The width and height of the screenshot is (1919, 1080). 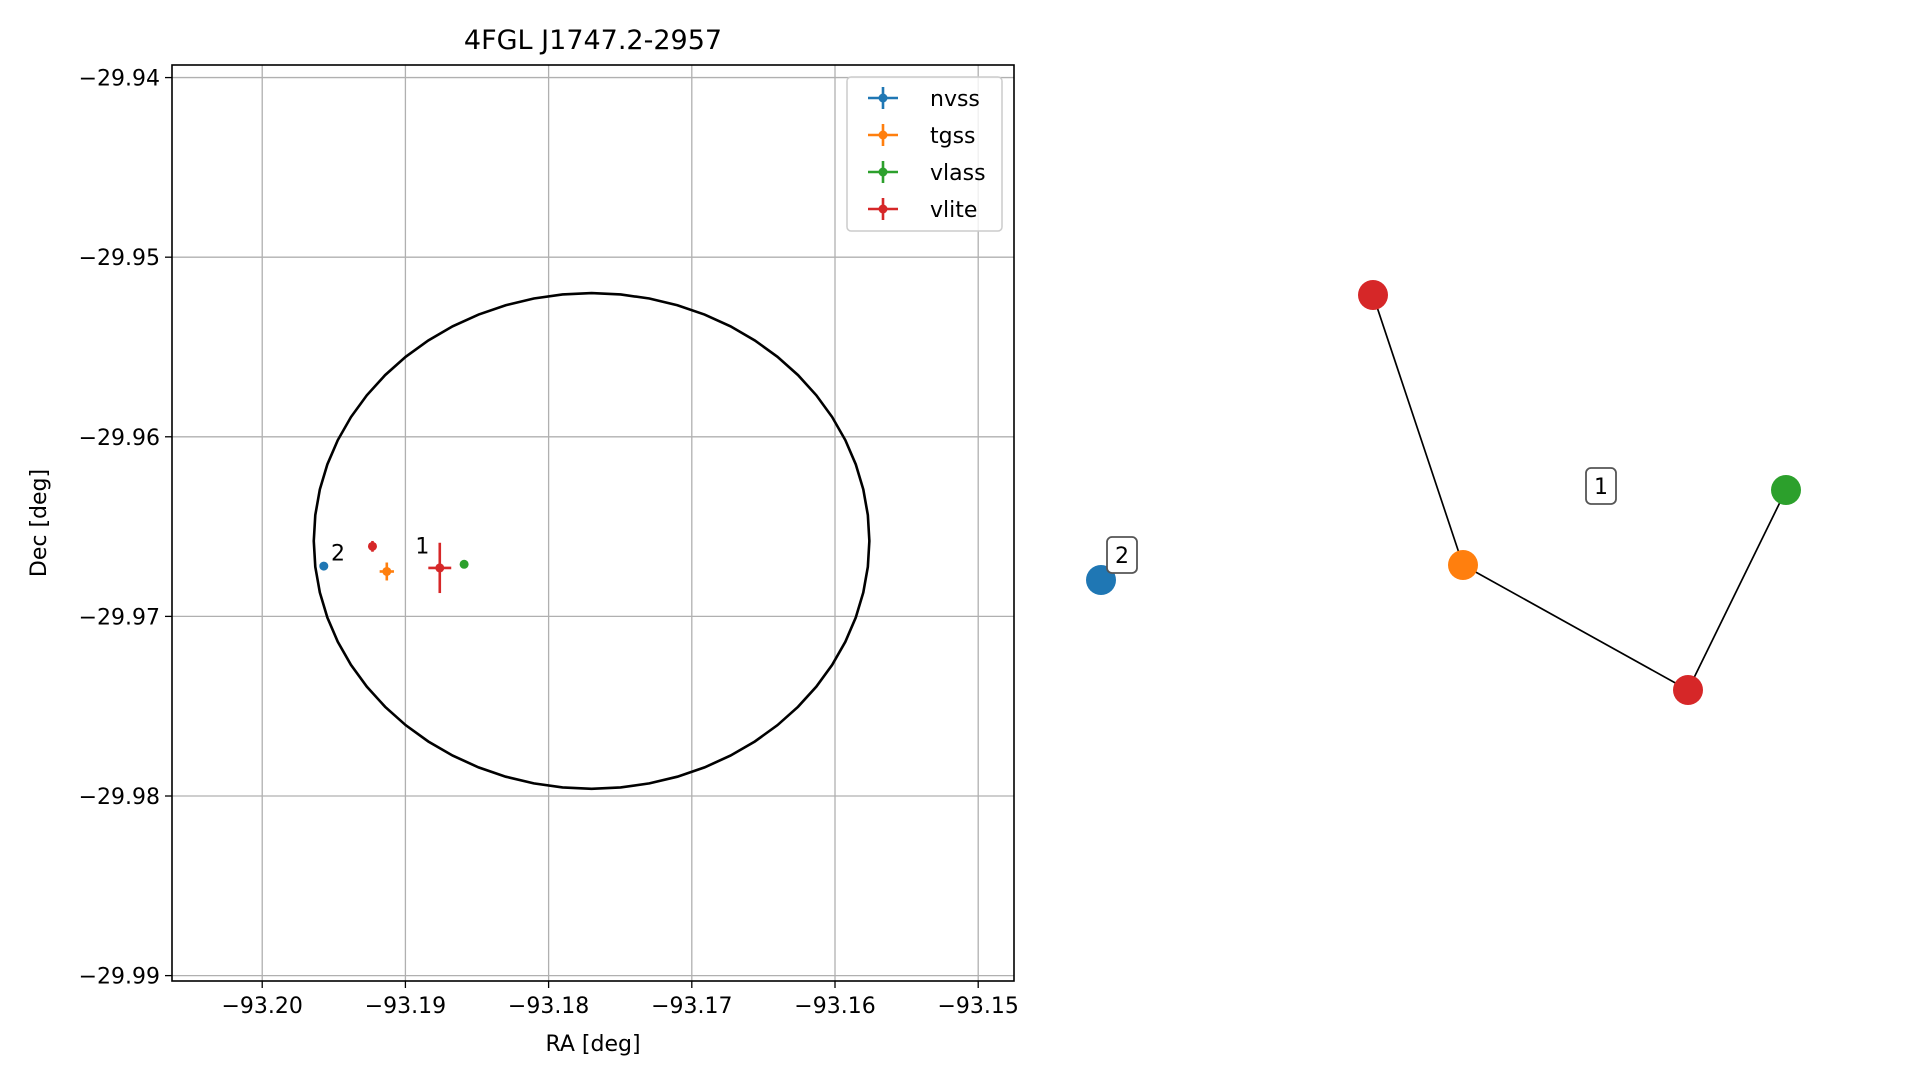 I want to click on legend-box, so click(x=924, y=154).